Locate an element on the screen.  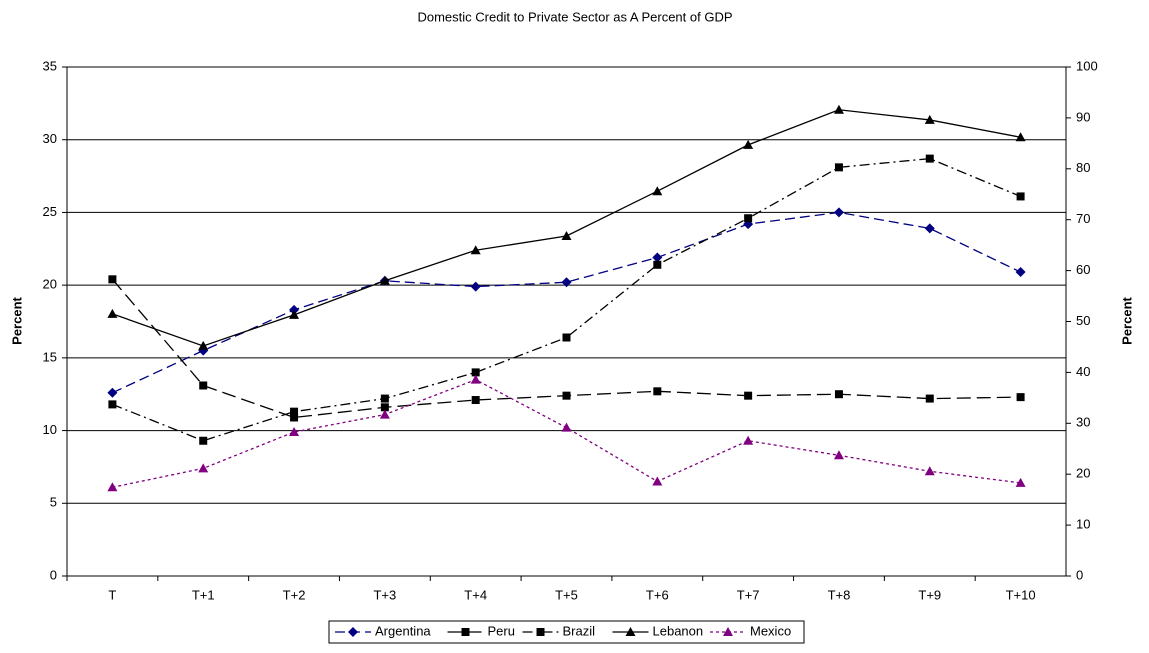
y2-tick-label: 40 is located at coordinates (1083, 371).